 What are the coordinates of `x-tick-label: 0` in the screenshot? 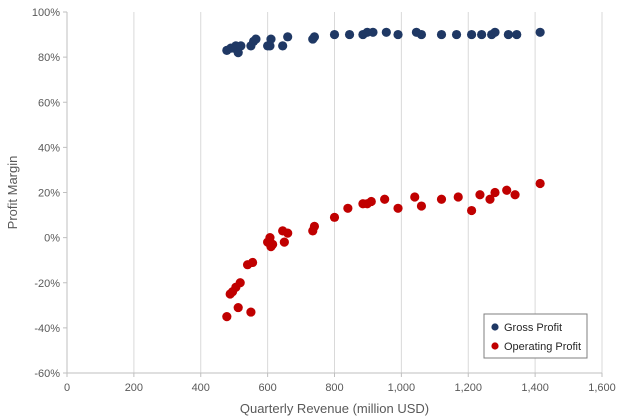 It's located at (67, 388).